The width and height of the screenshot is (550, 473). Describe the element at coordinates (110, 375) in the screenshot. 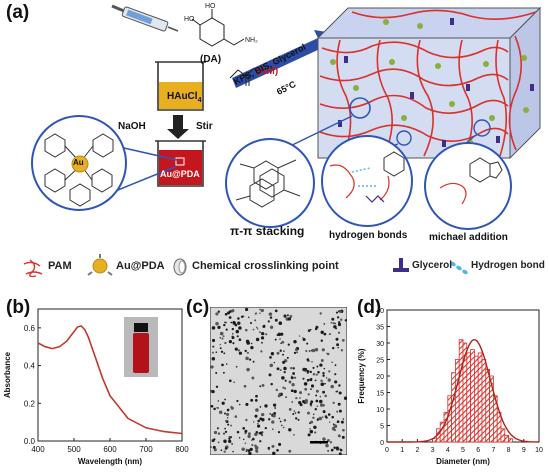

I see `plot-frame` at that location.